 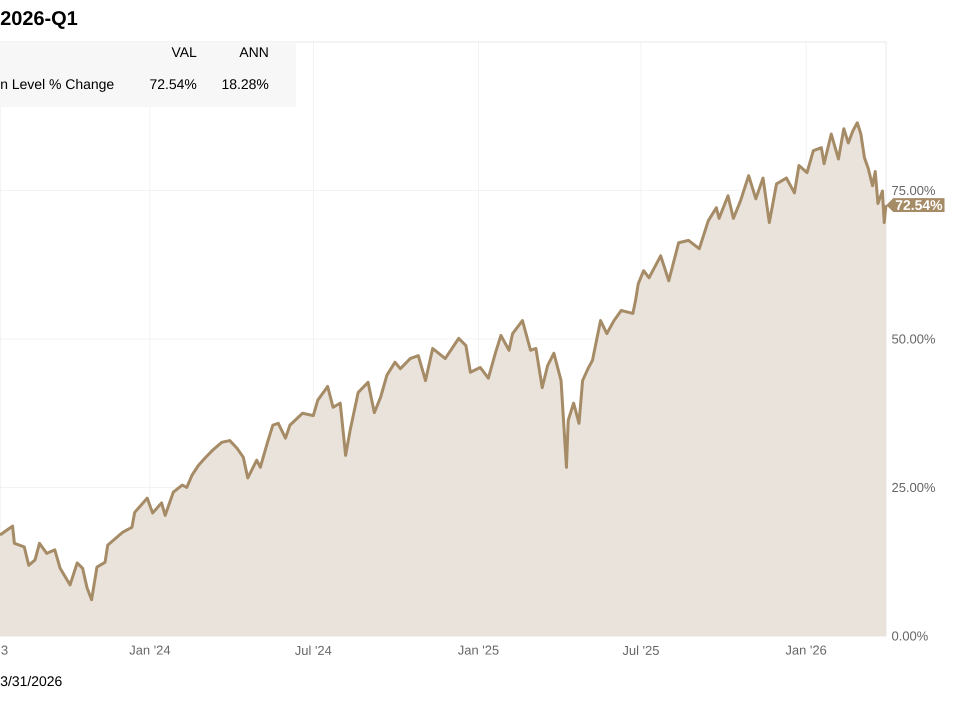 What do you see at coordinates (806, 650) in the screenshot?
I see `x-tick-label: Jan '26` at bounding box center [806, 650].